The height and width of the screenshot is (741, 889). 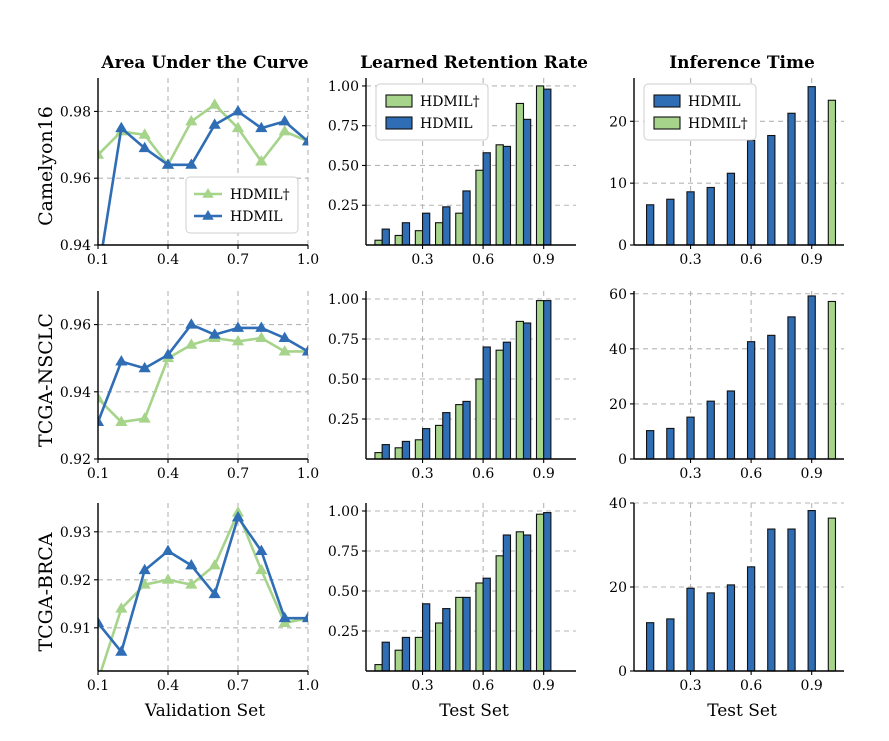 What do you see at coordinates (75, 179) in the screenshot?
I see `y-tick-label: 0.96` at bounding box center [75, 179].